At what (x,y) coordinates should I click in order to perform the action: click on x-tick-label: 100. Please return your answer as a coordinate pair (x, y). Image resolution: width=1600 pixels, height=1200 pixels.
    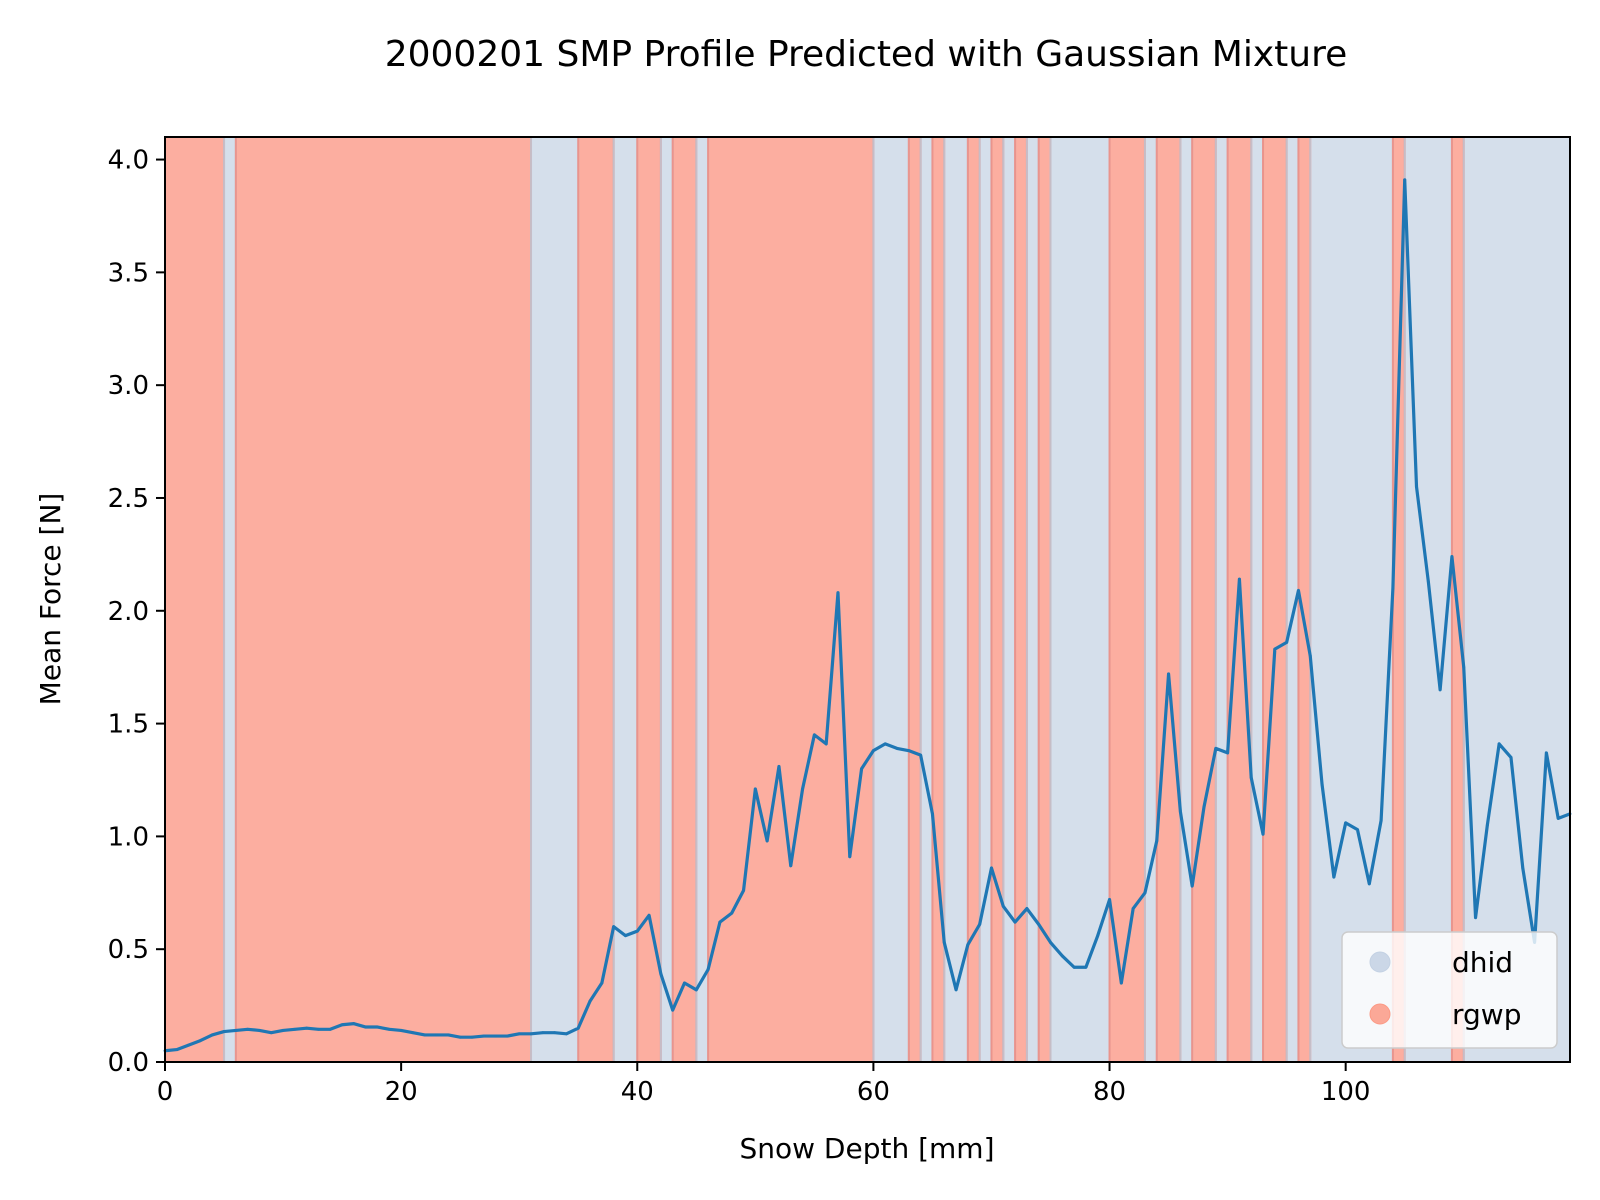
    Looking at the image, I should click on (1346, 1092).